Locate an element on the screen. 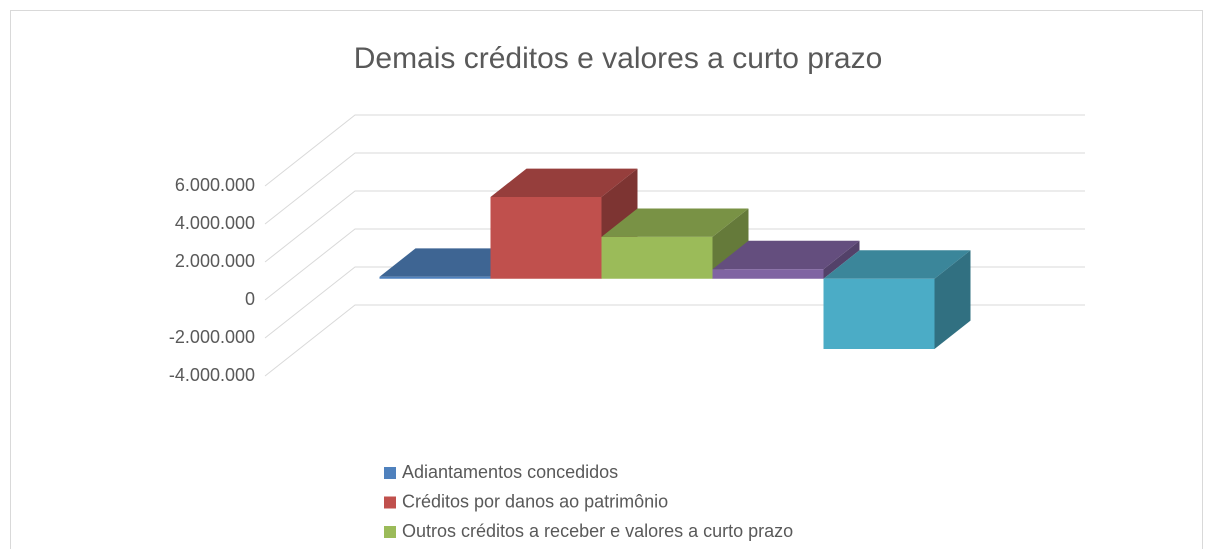 The height and width of the screenshot is (549, 1213). y-tick-label: -2.000.000 is located at coordinates (212, 337).